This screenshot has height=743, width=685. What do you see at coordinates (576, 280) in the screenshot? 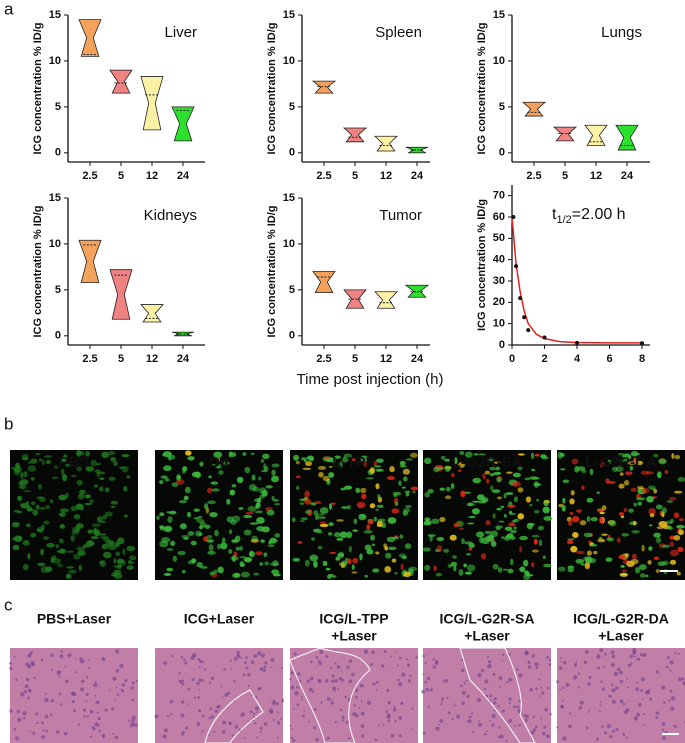
I see `fit-line` at bounding box center [576, 280].